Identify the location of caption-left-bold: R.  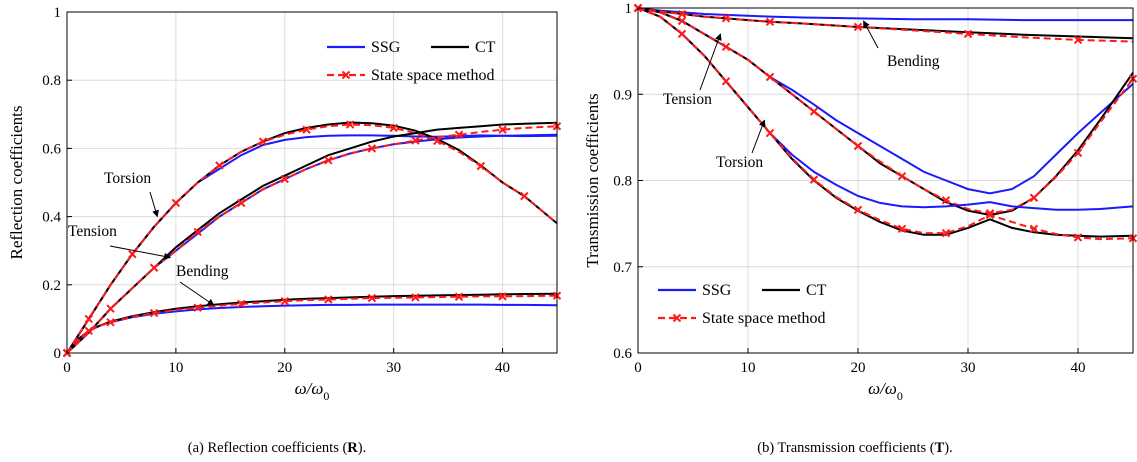
(352, 448).